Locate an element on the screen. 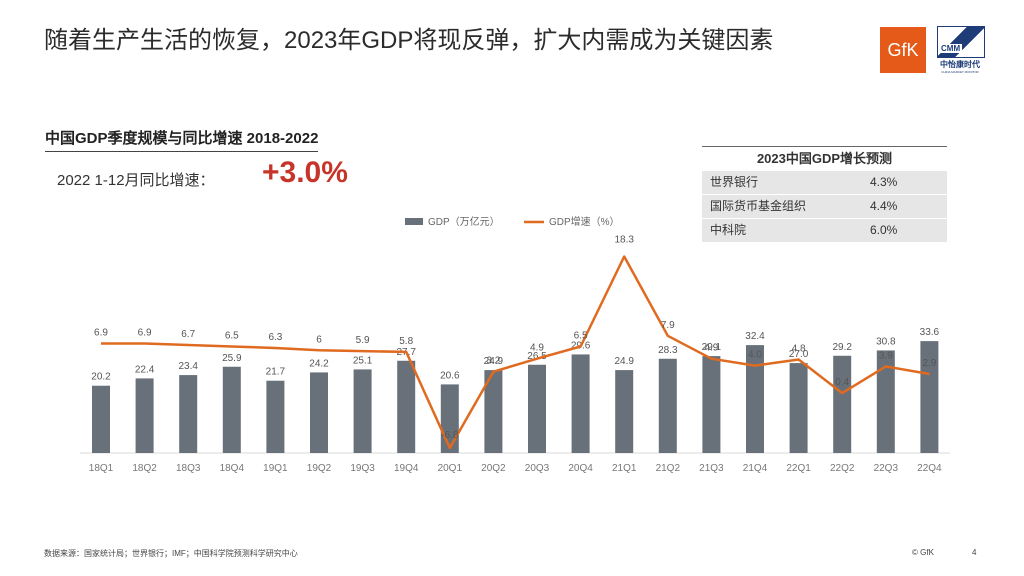 The image size is (1024, 576). gdp-bar-label: 23.4 is located at coordinates (188, 366).